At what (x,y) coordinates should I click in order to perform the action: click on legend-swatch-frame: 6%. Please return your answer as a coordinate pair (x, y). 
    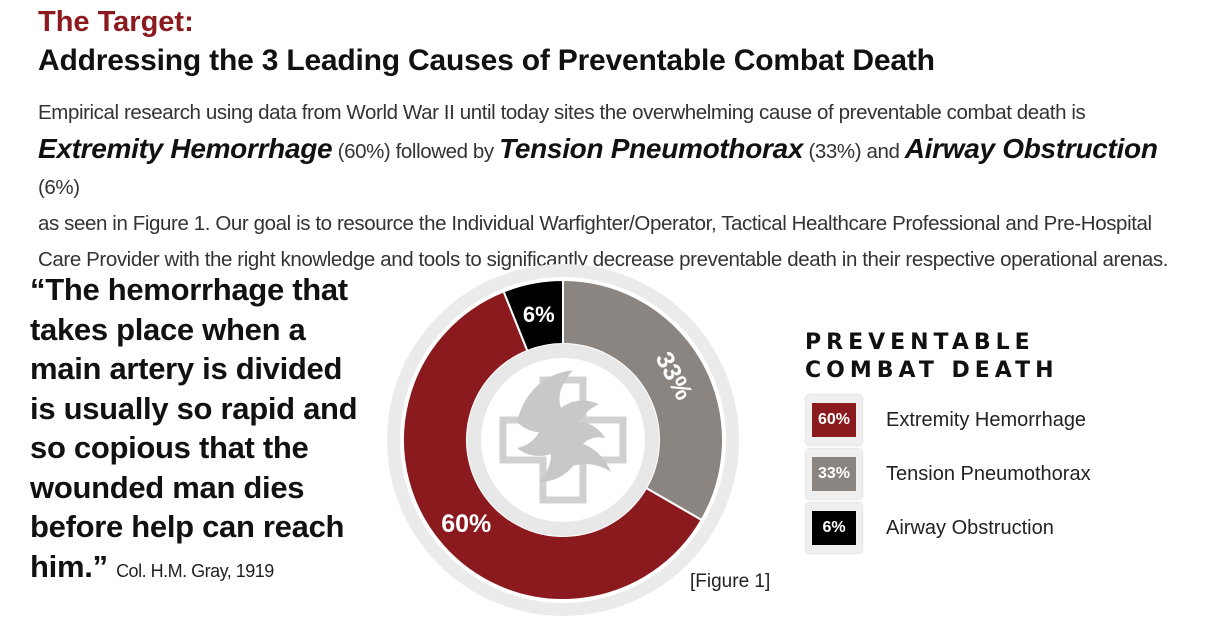
    Looking at the image, I should click on (834, 528).